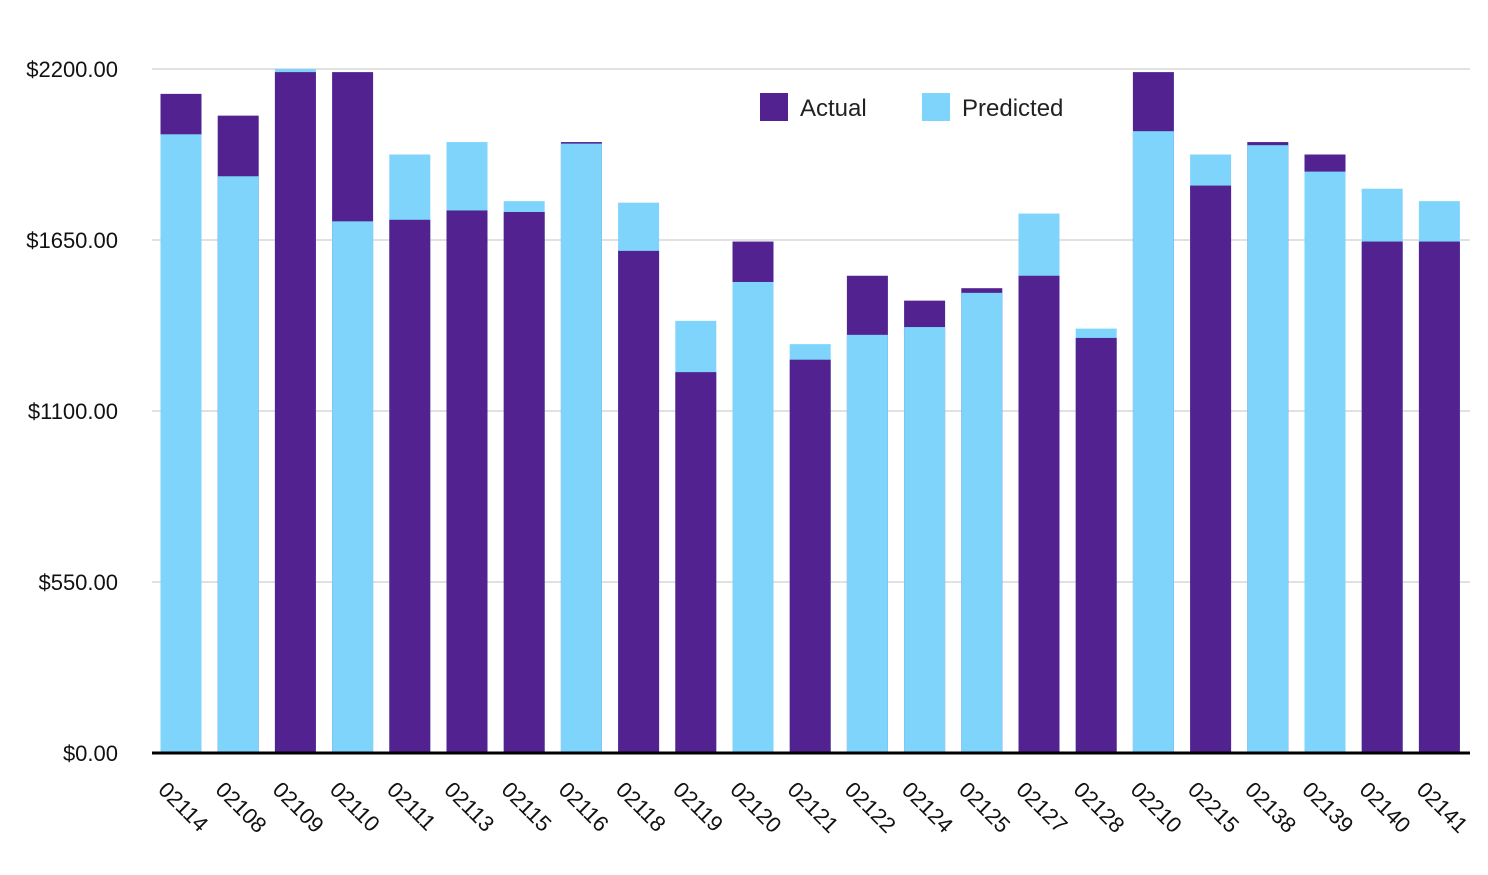 Image resolution: width=1488 pixels, height=875 pixels. Describe the element at coordinates (1442, 807) in the screenshot. I see `x-tick-label: 02141` at that location.